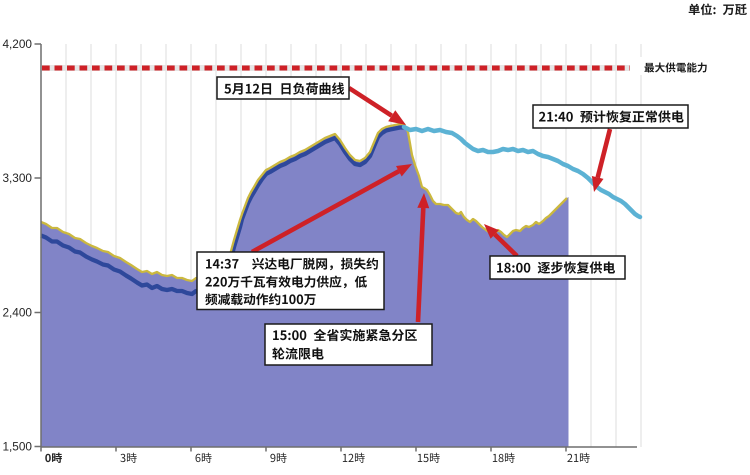  What do you see at coordinates (17, 44) in the screenshot?
I see `svg-text: 4,200` at bounding box center [17, 44].